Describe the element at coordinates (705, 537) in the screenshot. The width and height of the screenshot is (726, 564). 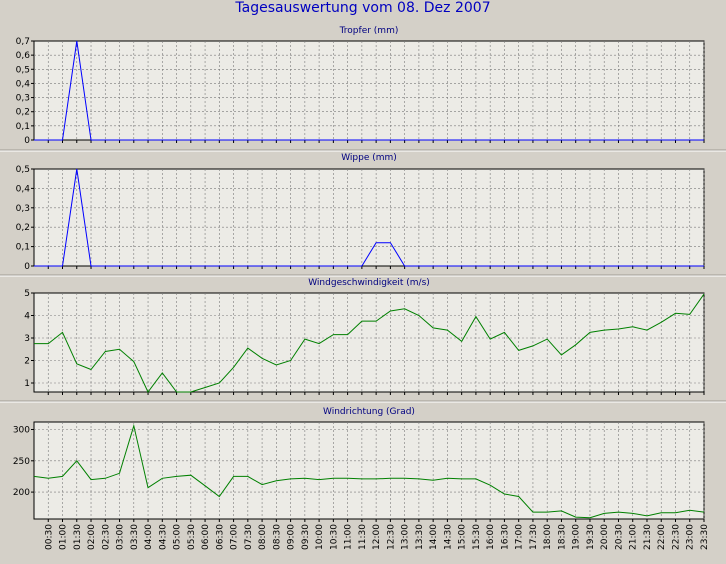
I see `x-tick-label: 23:30` at that location.